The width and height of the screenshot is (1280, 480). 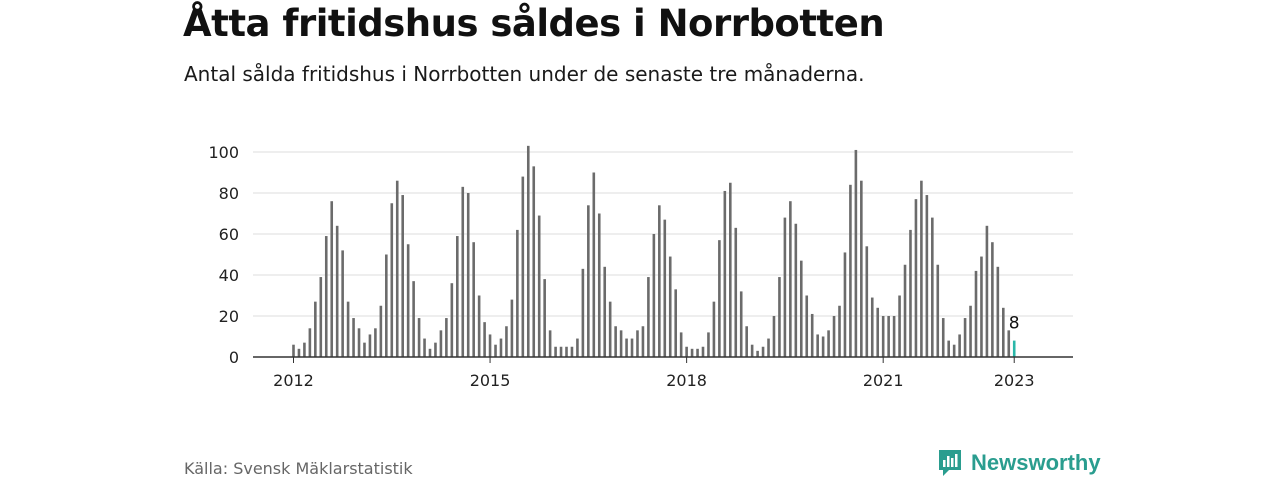 I want to click on x-tick-label: 2015, so click(x=490, y=380).